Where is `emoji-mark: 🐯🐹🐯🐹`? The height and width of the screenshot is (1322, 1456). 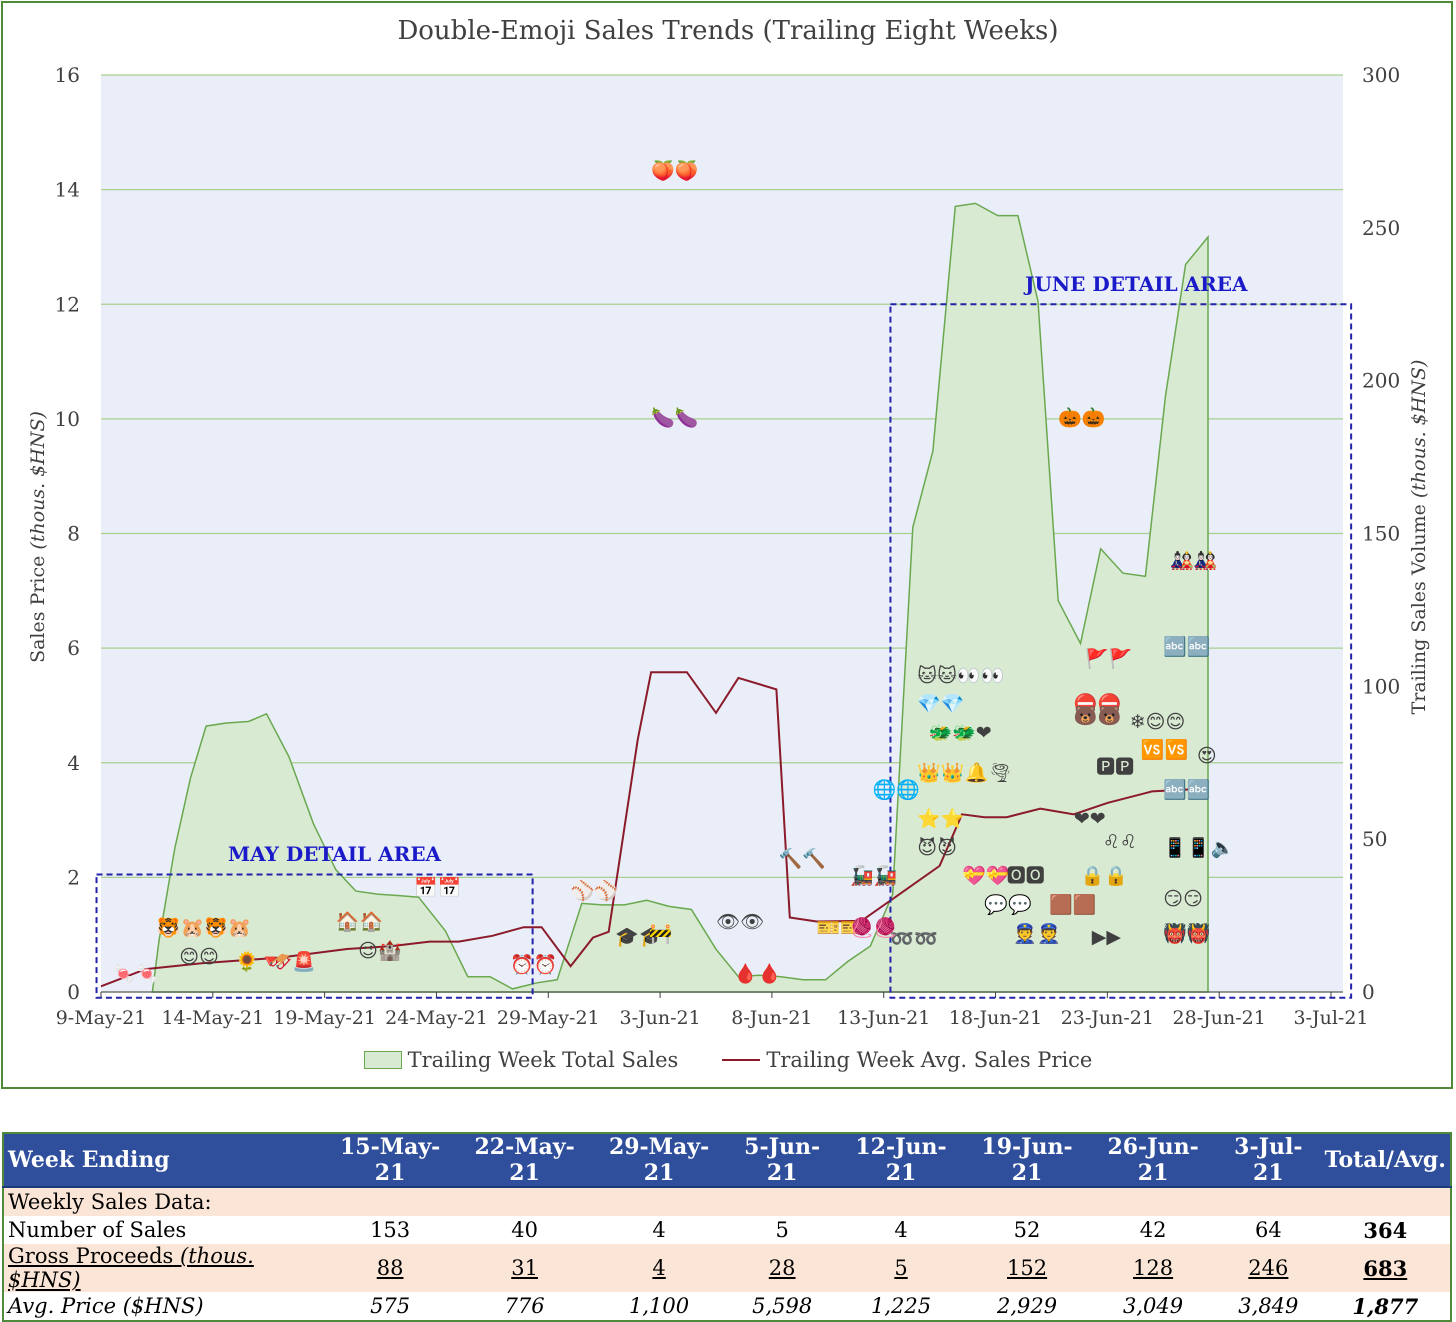 emoji-mark: 🐯🐹🐯🐹 is located at coordinates (204, 927).